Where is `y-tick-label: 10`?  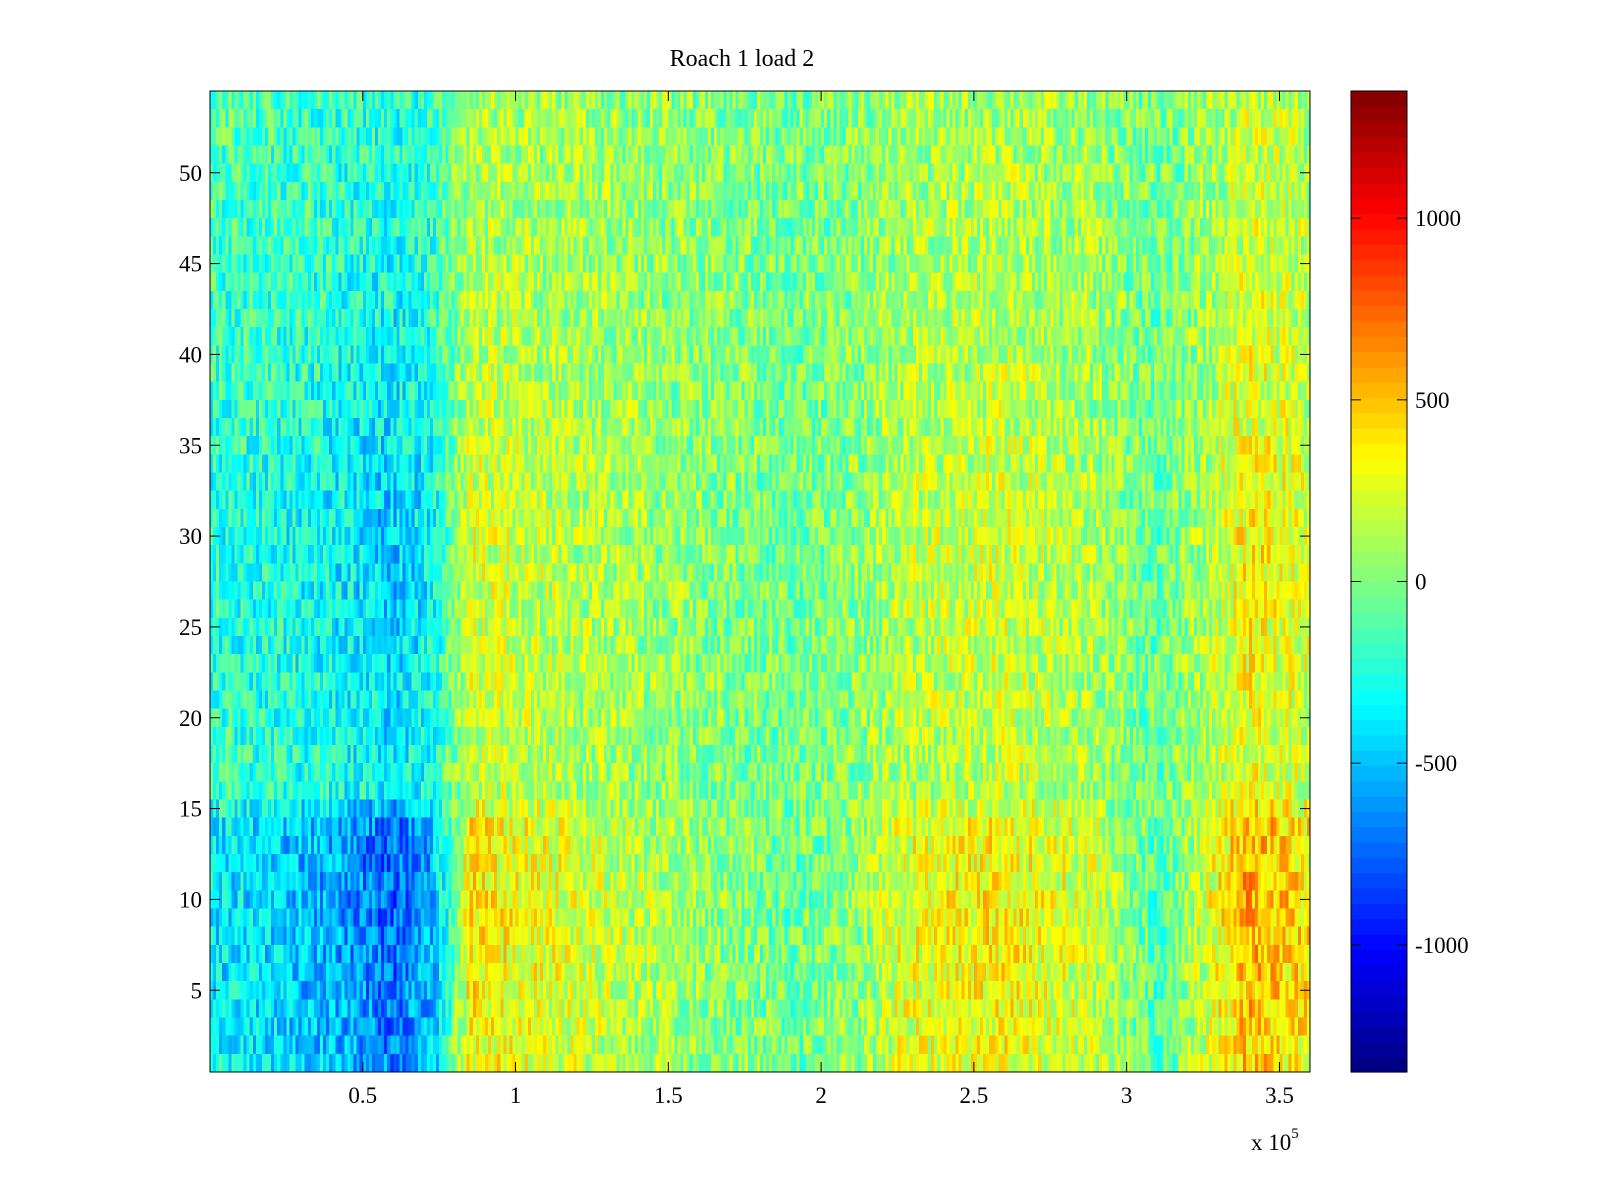 y-tick-label: 10 is located at coordinates (190, 899).